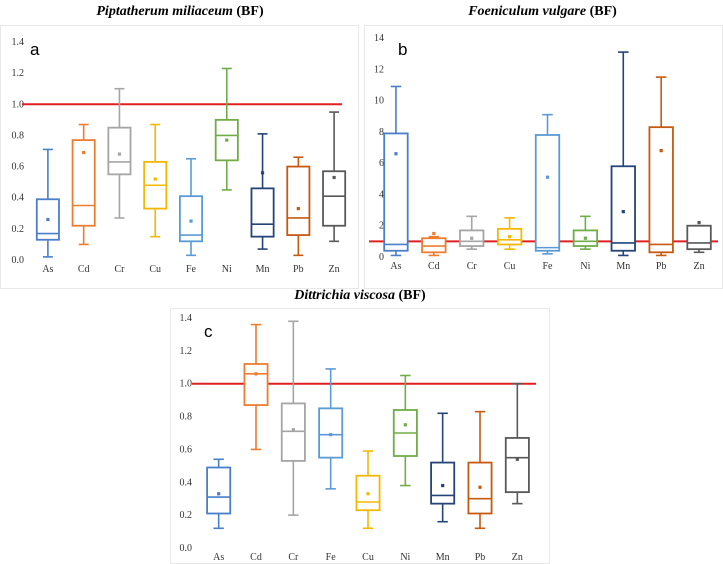 The height and width of the screenshot is (564, 723). What do you see at coordinates (18, 42) in the screenshot?
I see `y-tick-label: 1.4` at bounding box center [18, 42].